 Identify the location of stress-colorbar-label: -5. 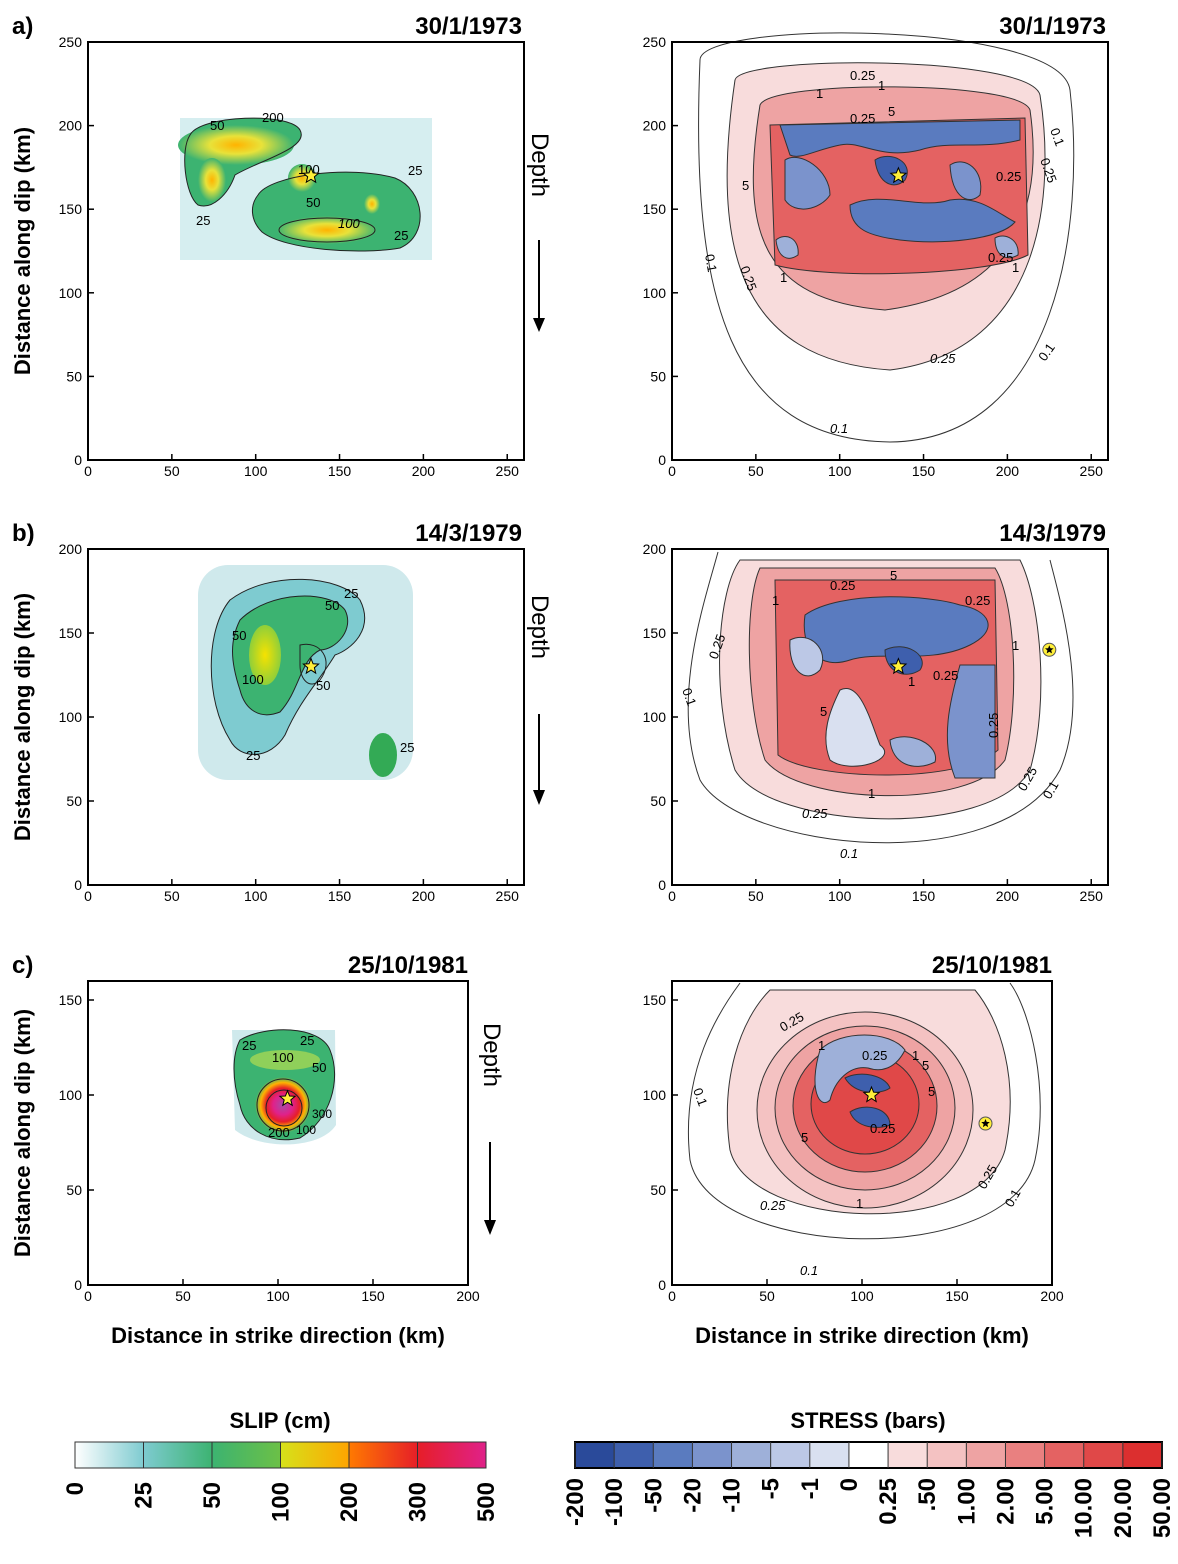
(771, 1488).